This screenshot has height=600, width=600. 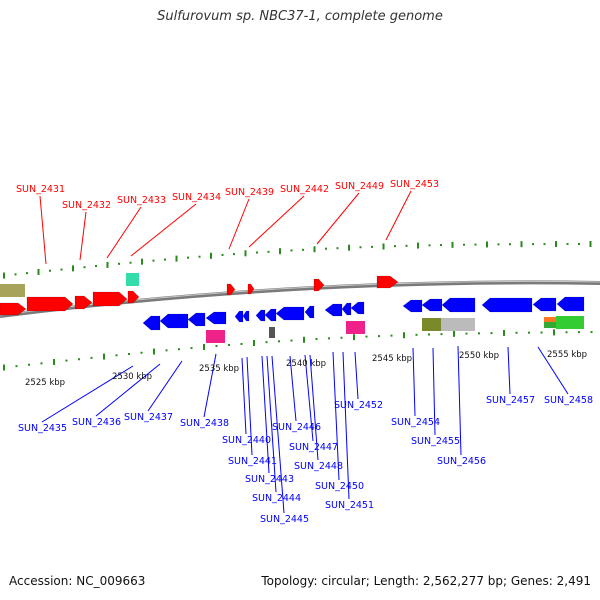 I want to click on scale-label: 2540 kbp, so click(x=306, y=364).